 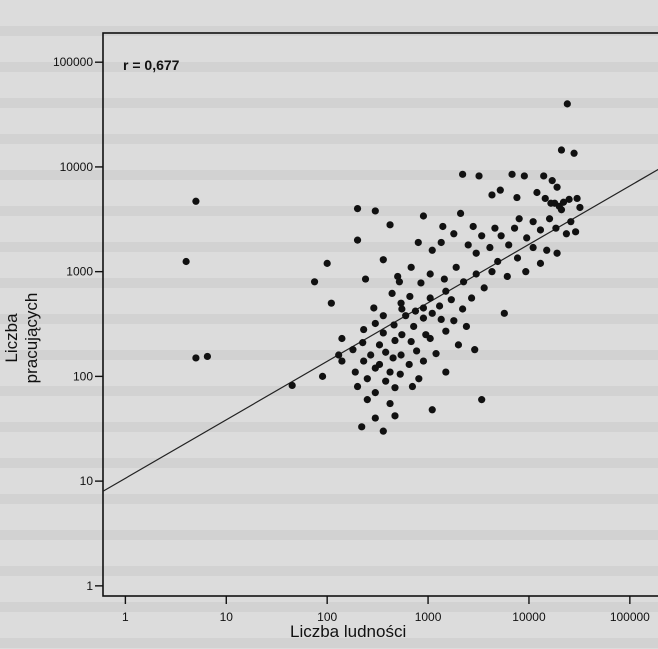 I want to click on y-tick-label: 10, so click(x=87, y=481).